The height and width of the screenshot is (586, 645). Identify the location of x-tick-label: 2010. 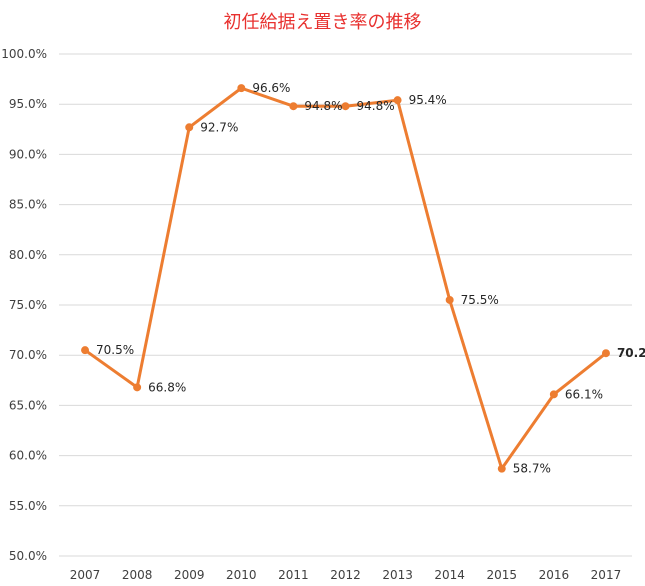
(241, 575).